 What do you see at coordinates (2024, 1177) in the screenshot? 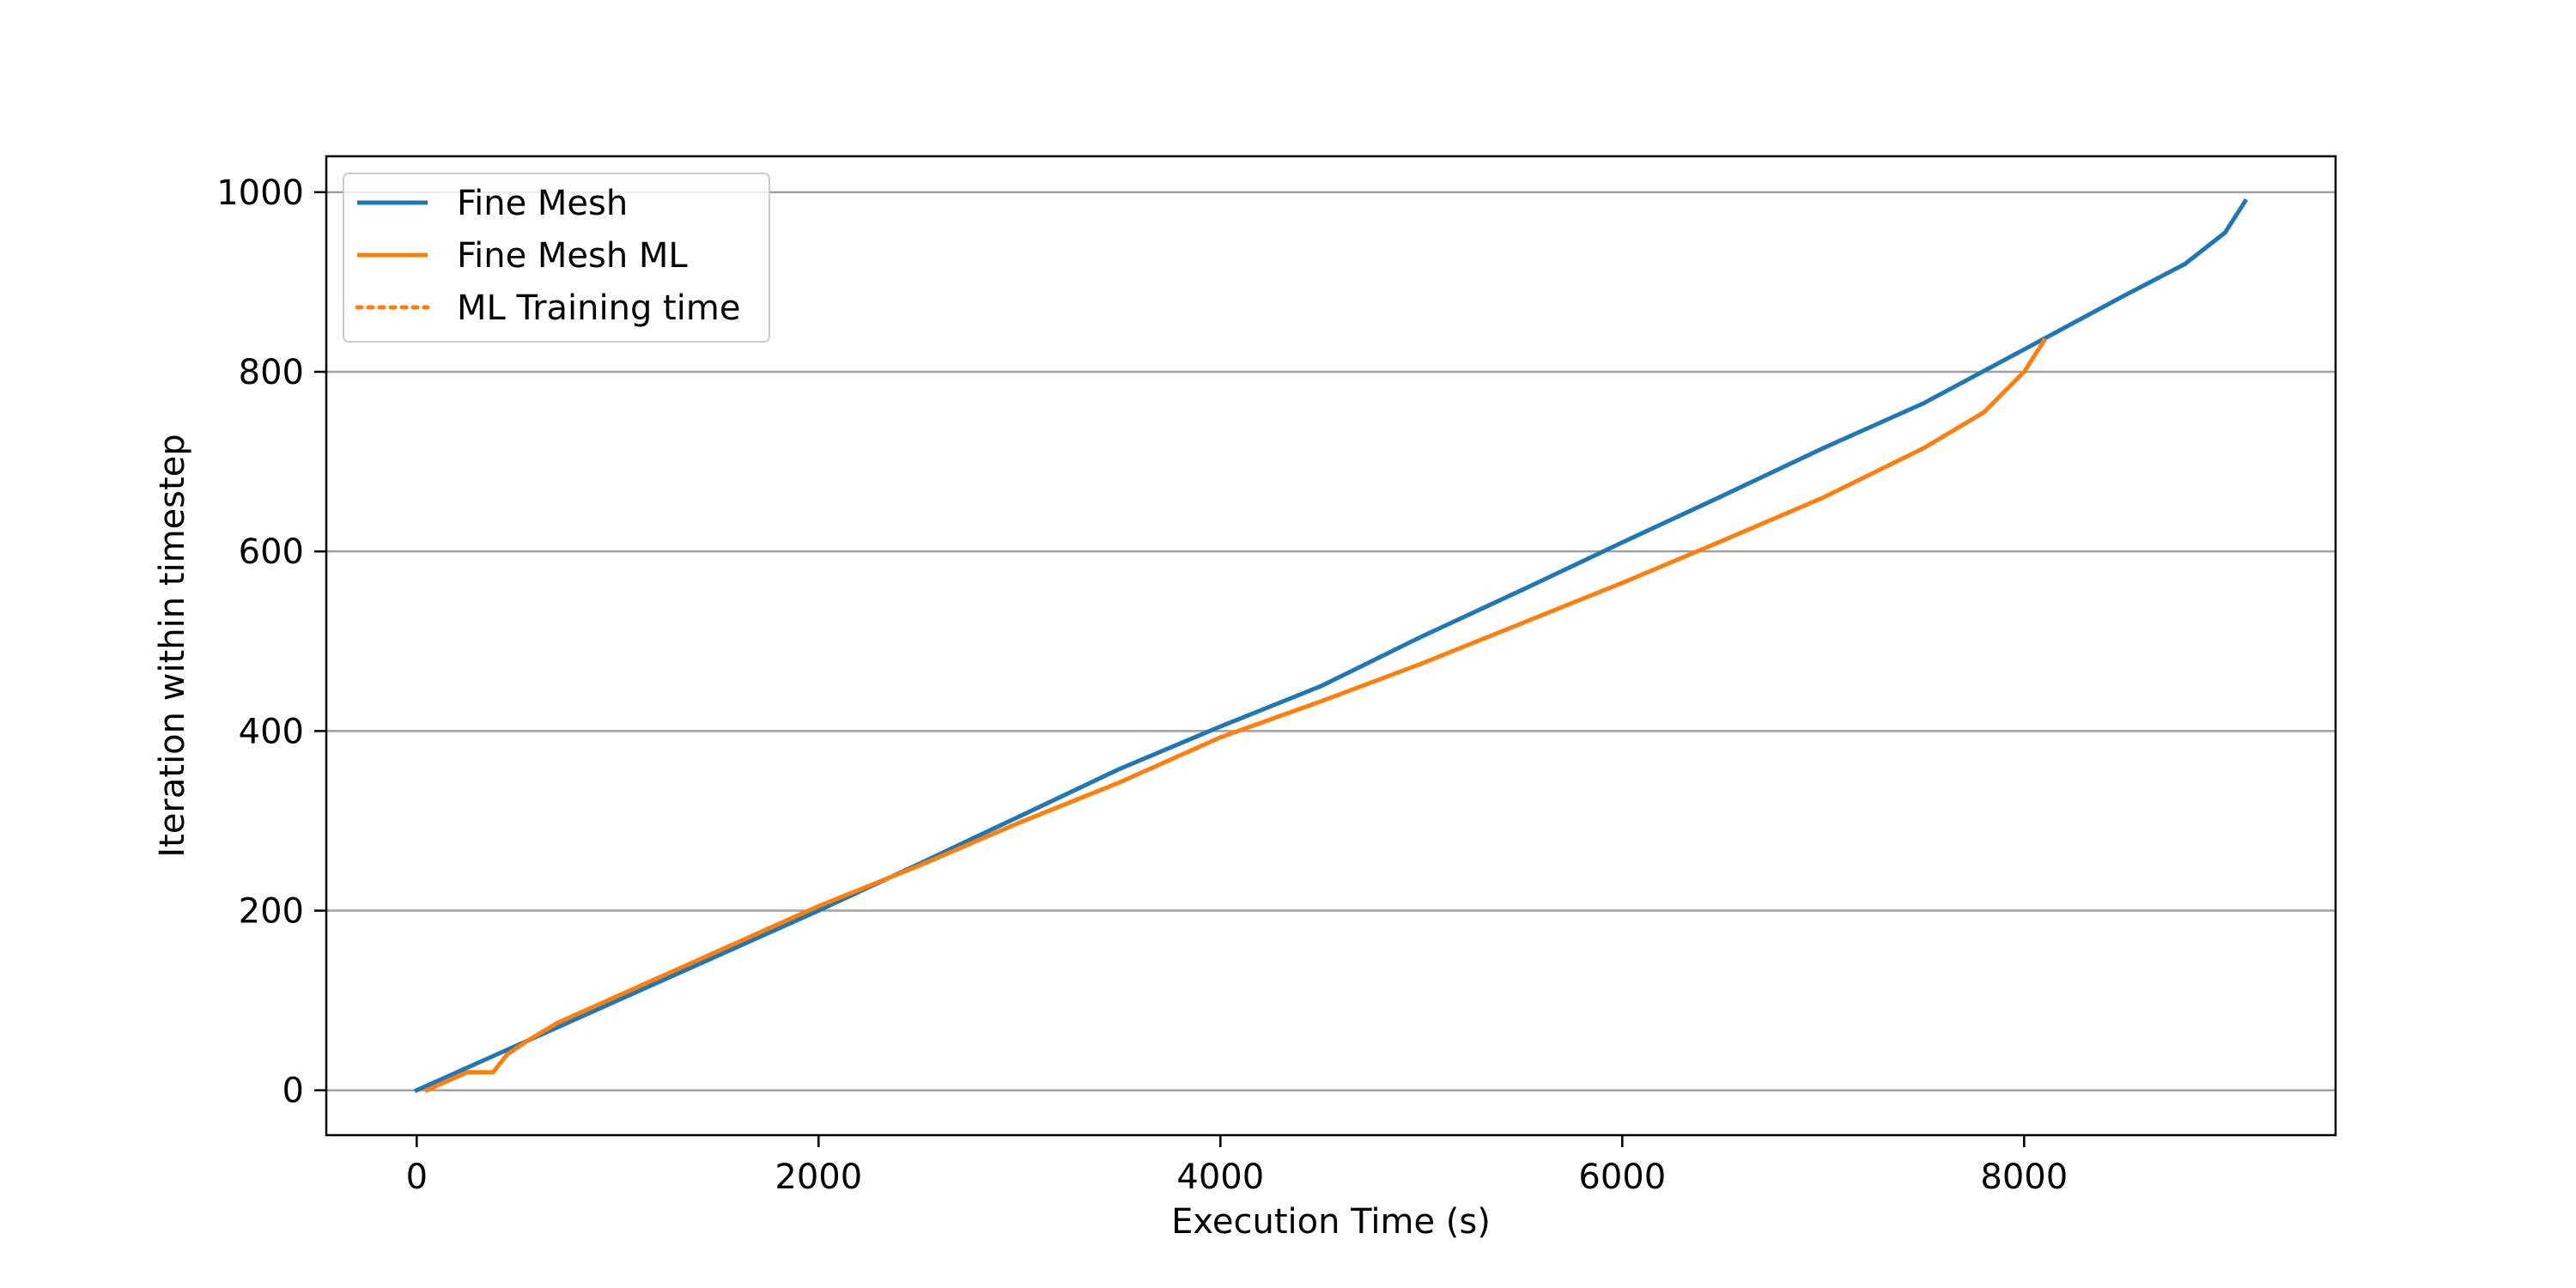
I see `x-tick-label-4: 8000` at bounding box center [2024, 1177].